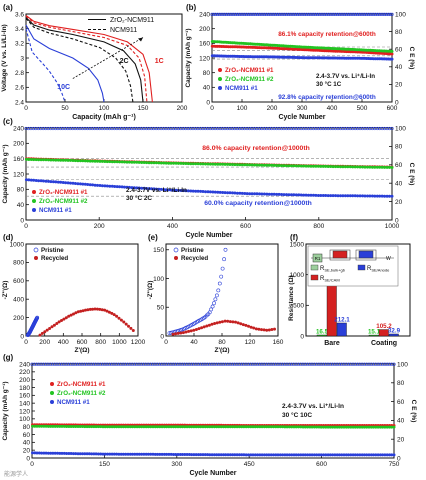 The width and height of the screenshot is (426, 480). What do you see at coordinates (36, 250) in the screenshot?
I see `legend-marker` at bounding box center [36, 250].